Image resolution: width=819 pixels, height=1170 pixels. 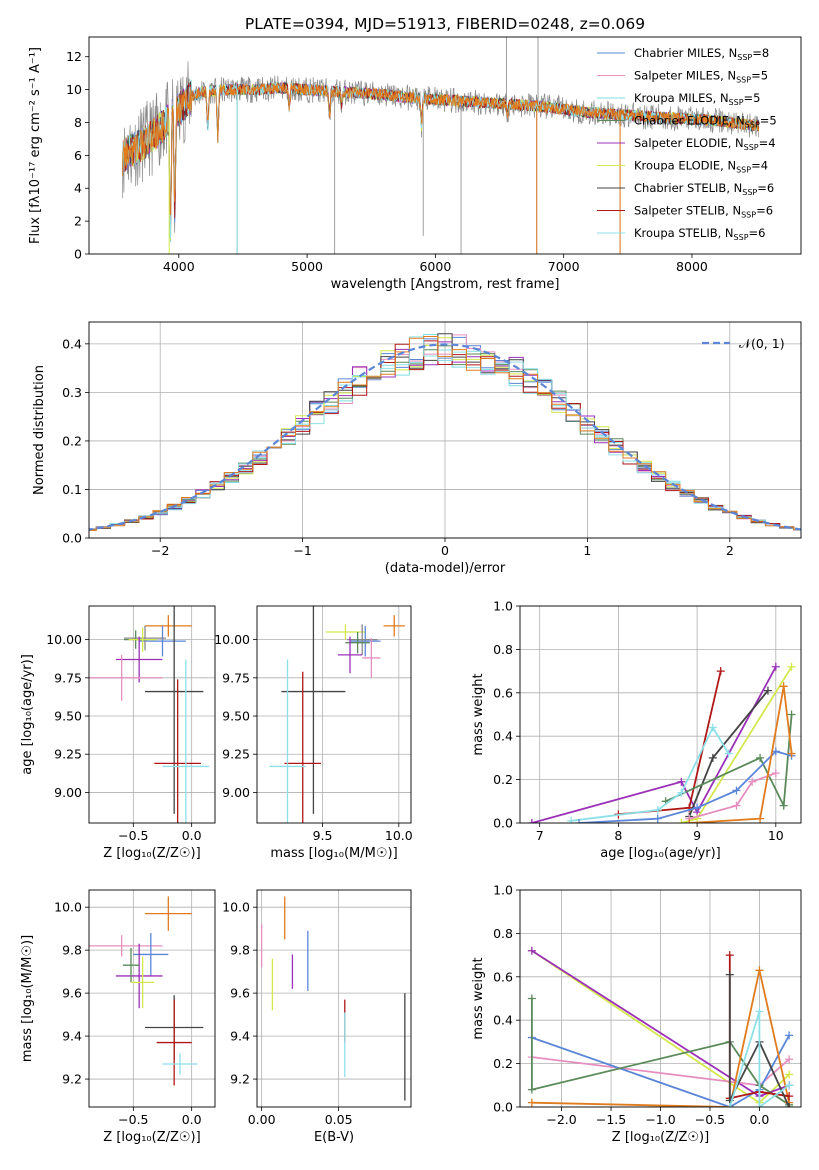 What do you see at coordinates (441, 145) in the screenshot?
I see `spectrum-plot-area` at bounding box center [441, 145].